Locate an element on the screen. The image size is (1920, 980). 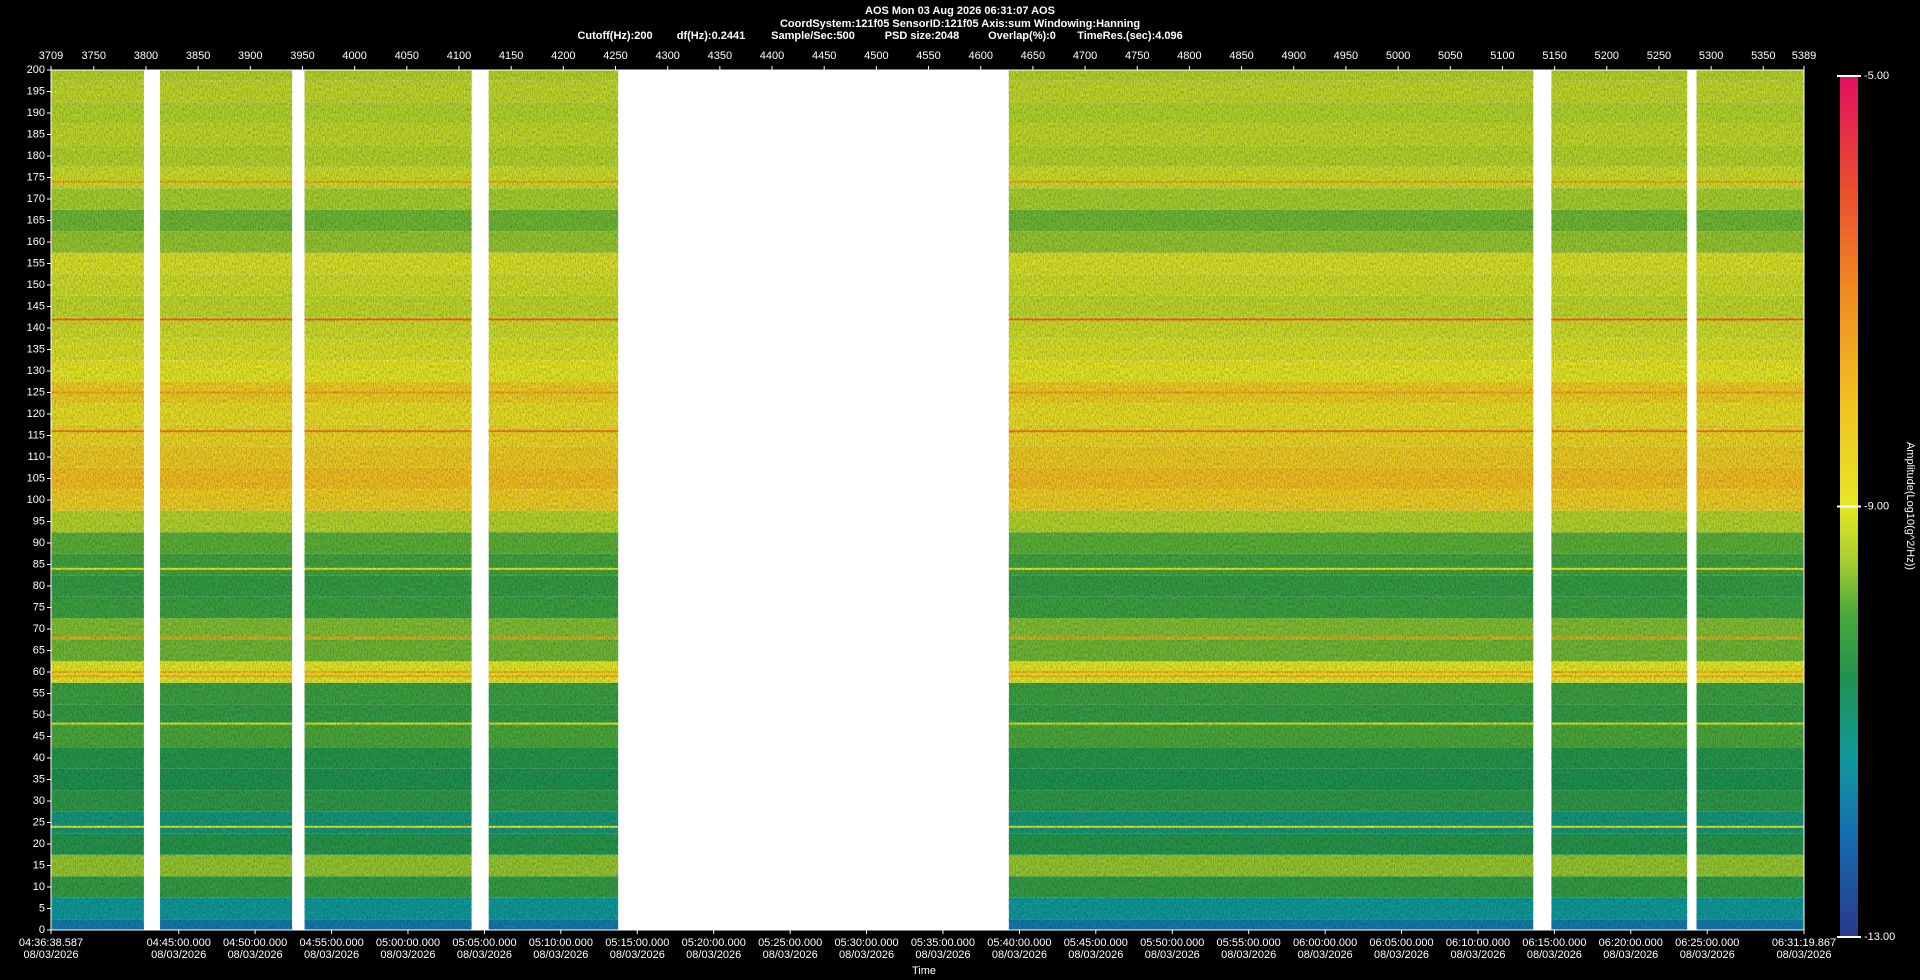
y-tick-label: 15 is located at coordinates (39, 865).